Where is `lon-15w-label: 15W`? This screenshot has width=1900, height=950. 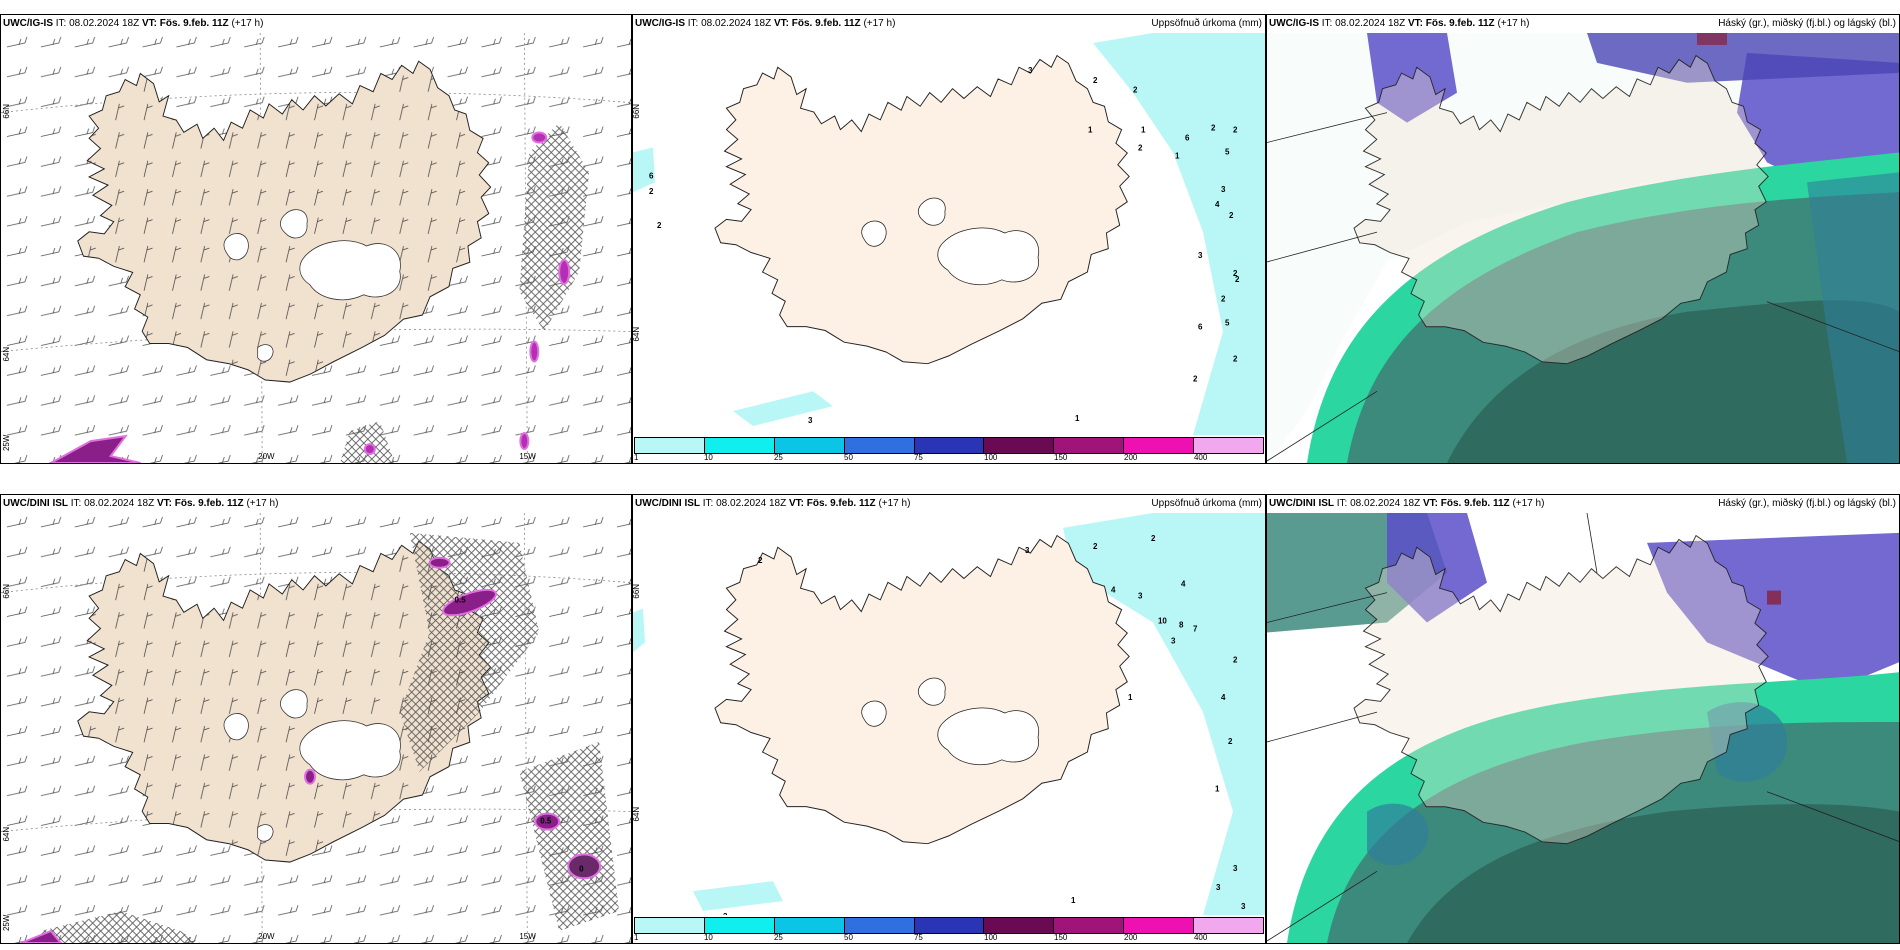
lon-15w-label: 15W is located at coordinates (527, 456).